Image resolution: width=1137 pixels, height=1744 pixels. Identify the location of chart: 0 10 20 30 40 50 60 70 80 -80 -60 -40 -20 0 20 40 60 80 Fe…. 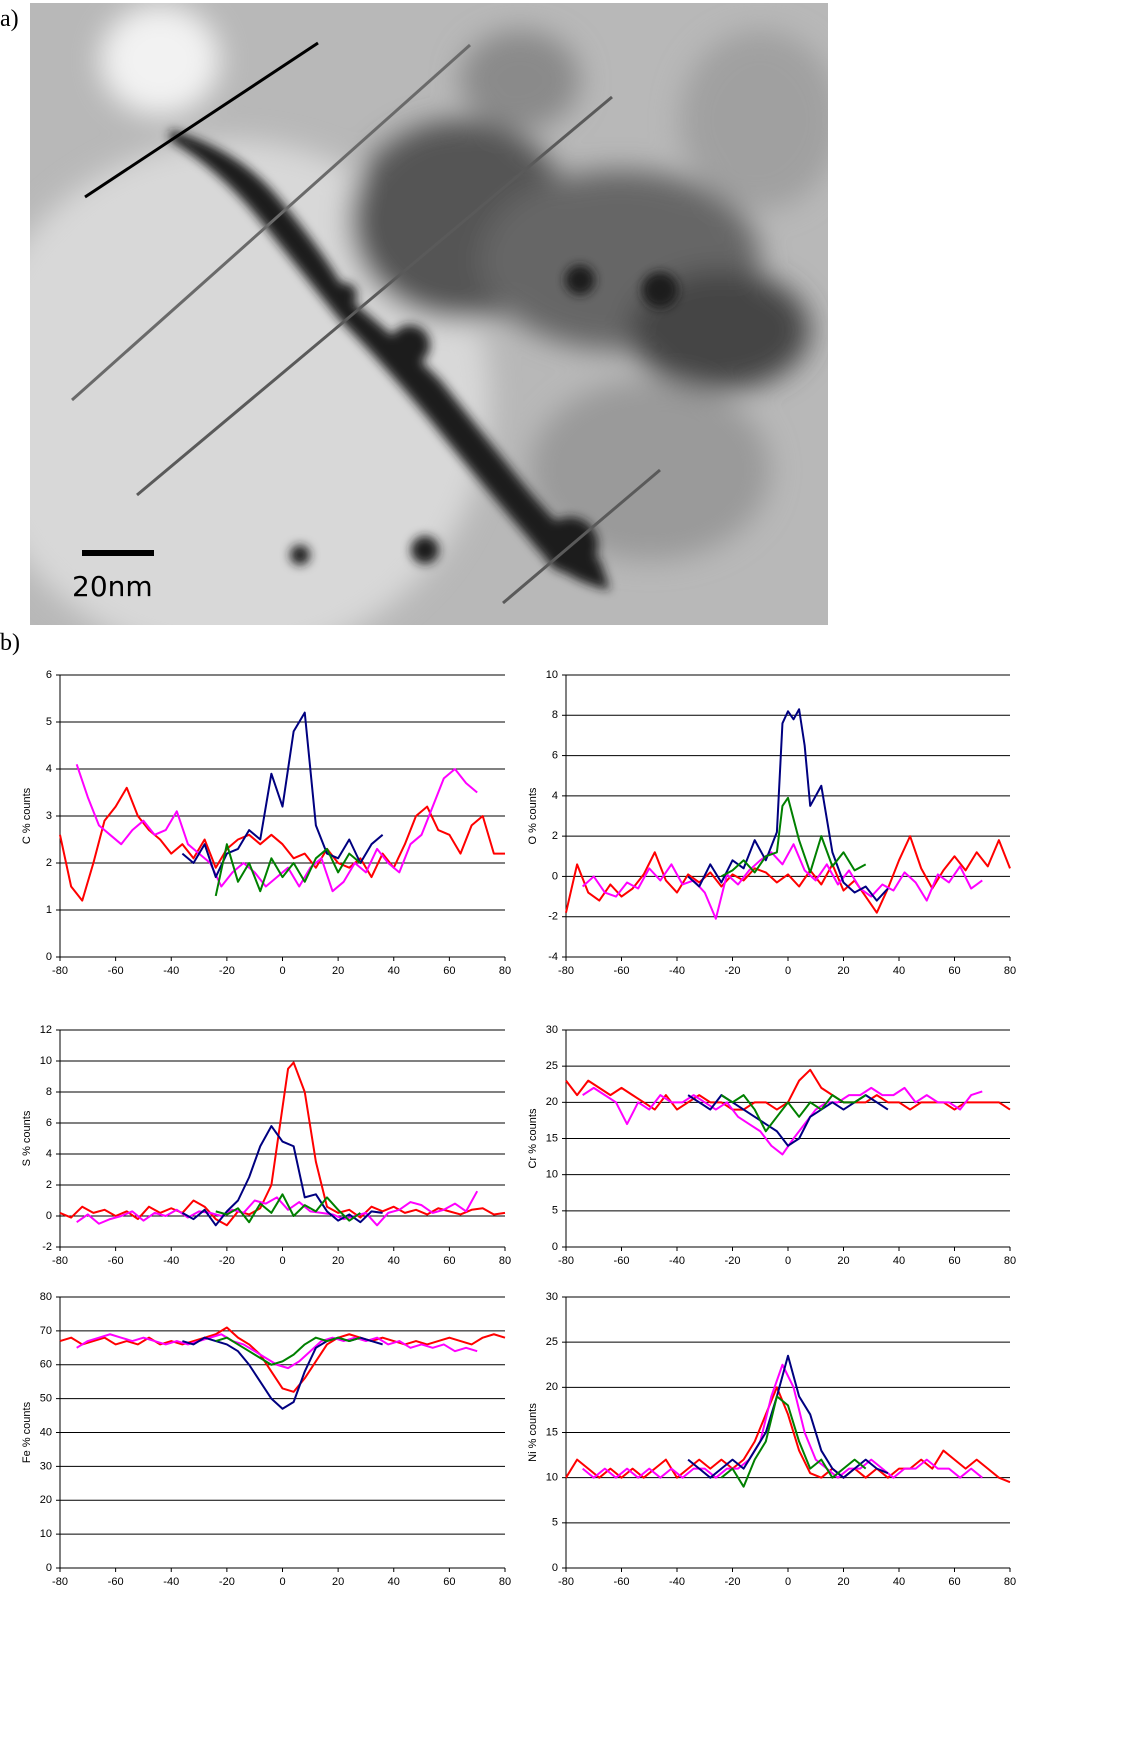
(266, 1439).